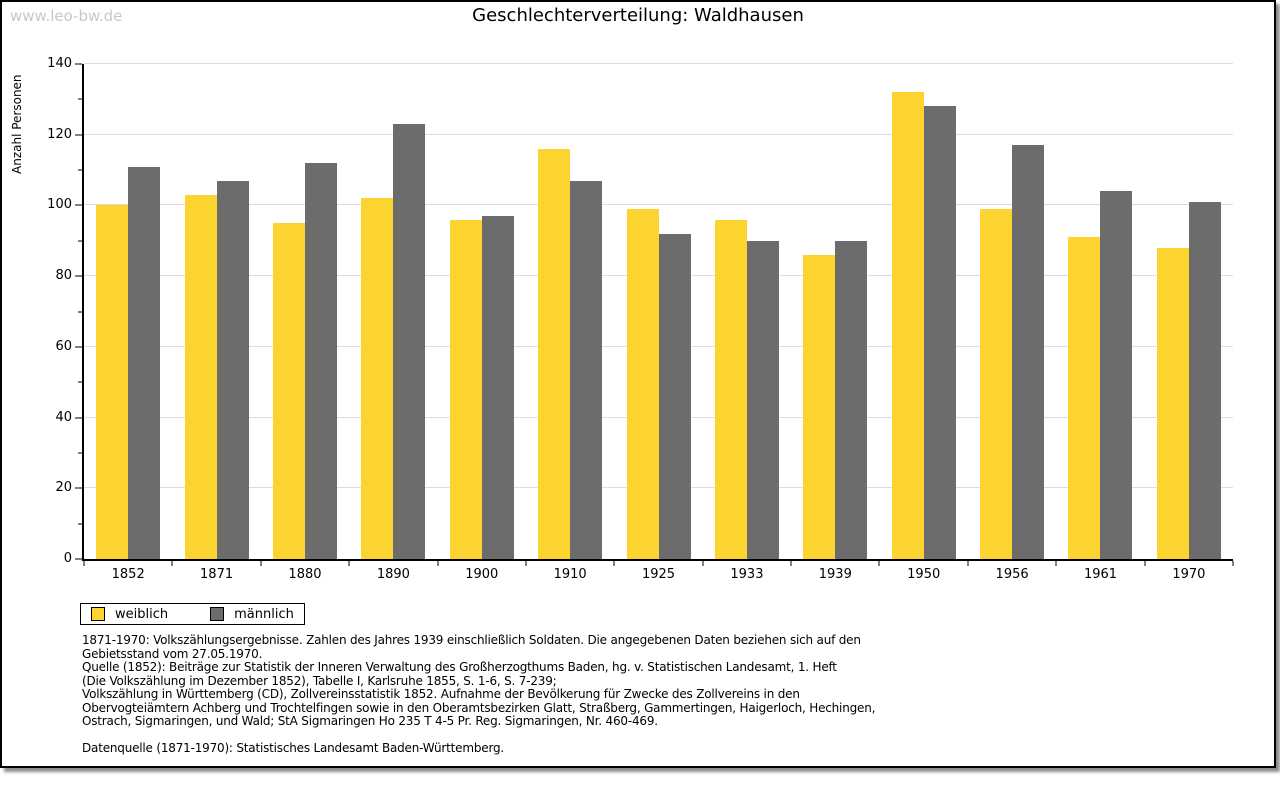 This screenshot has height=791, width=1280. I want to click on bar-group-1970, so click(1189, 311).